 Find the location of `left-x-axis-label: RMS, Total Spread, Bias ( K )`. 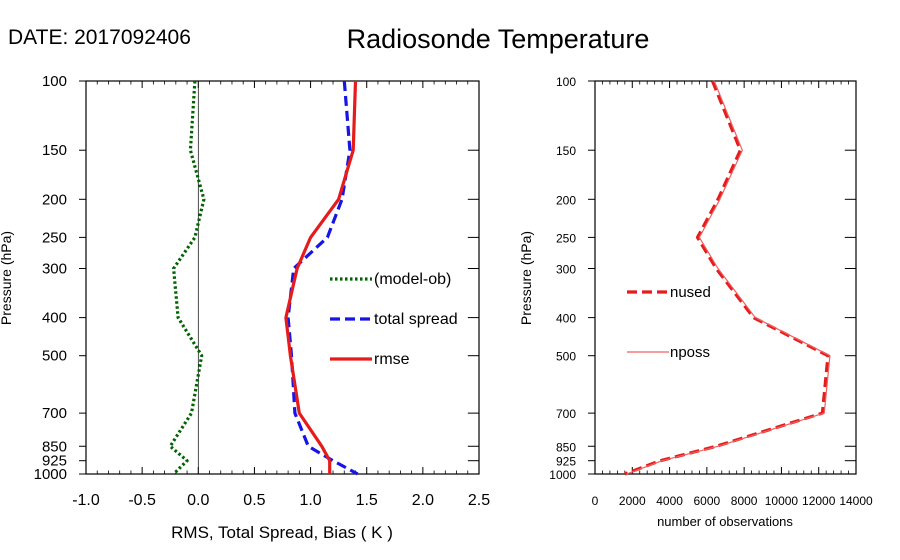

left-x-axis-label: RMS, Total Spread, Bias ( K ) is located at coordinates (282, 532).